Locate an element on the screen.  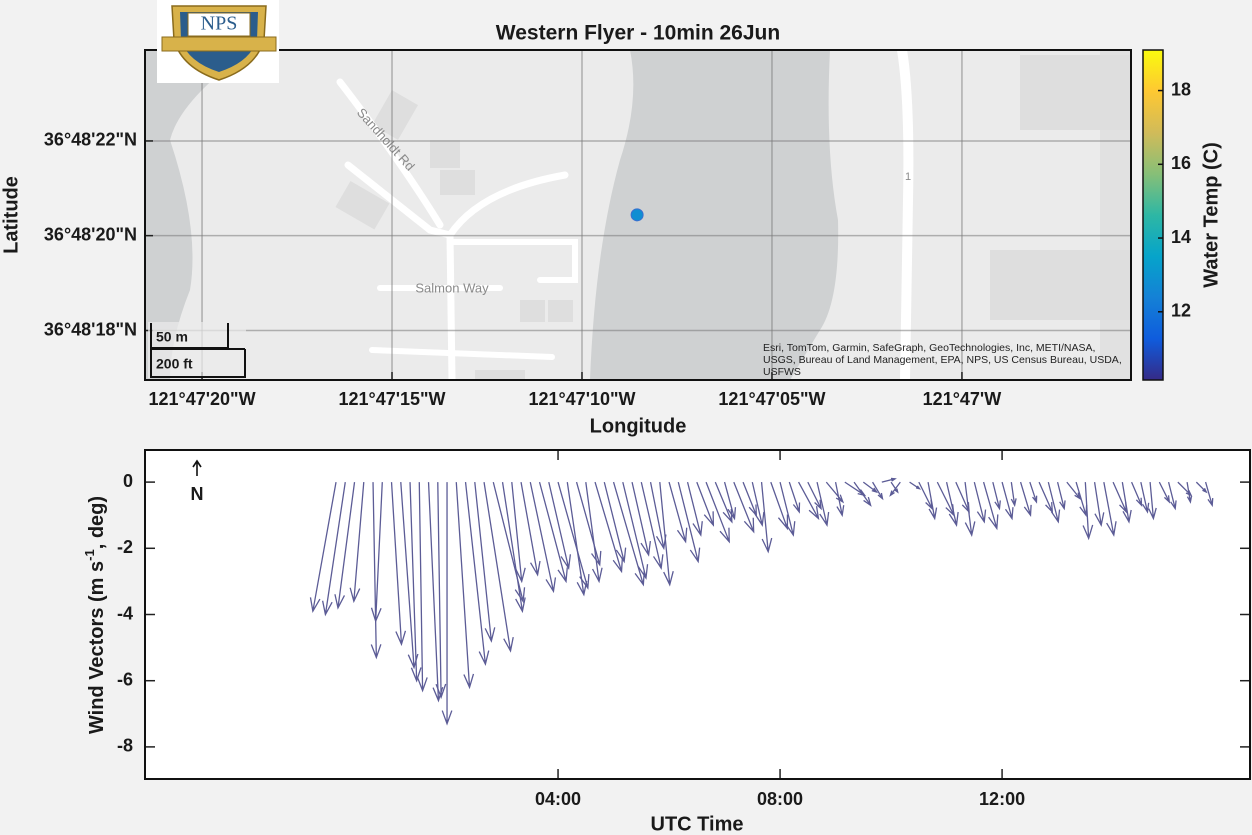
chart-title: Western Flyer - 10min 26Jun is located at coordinates (638, 33).